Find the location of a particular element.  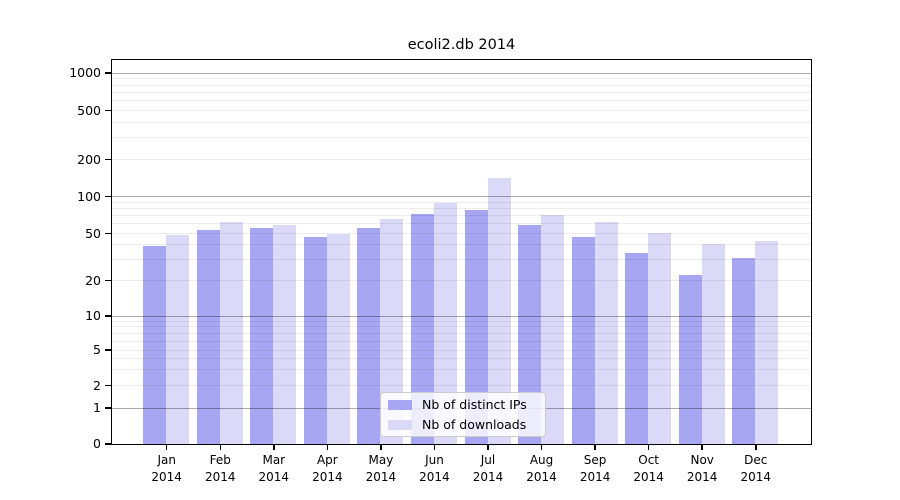

x-tick-label-jul: Jul 2014 is located at coordinates (488, 468).